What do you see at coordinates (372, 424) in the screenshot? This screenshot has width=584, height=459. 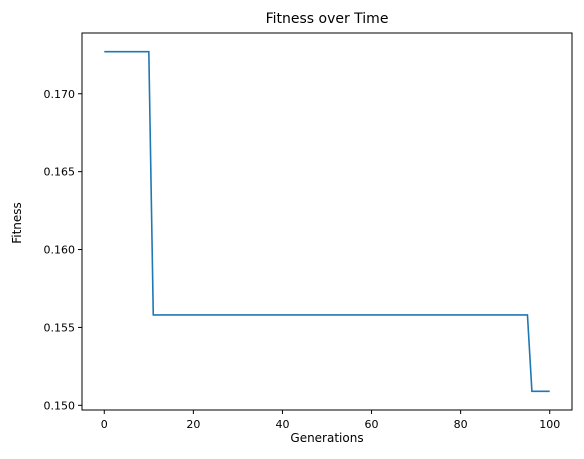 I see `x-tick-label: 60` at bounding box center [372, 424].